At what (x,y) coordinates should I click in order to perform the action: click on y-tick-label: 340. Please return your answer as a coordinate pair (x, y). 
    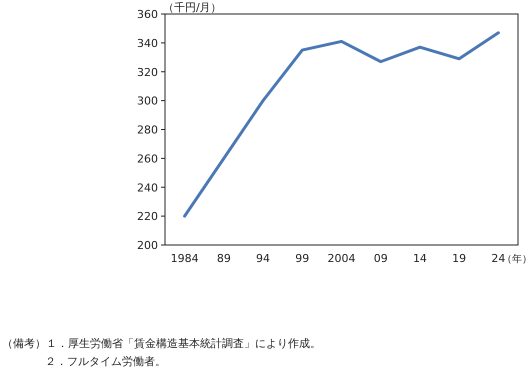
    Looking at the image, I should click on (147, 43).